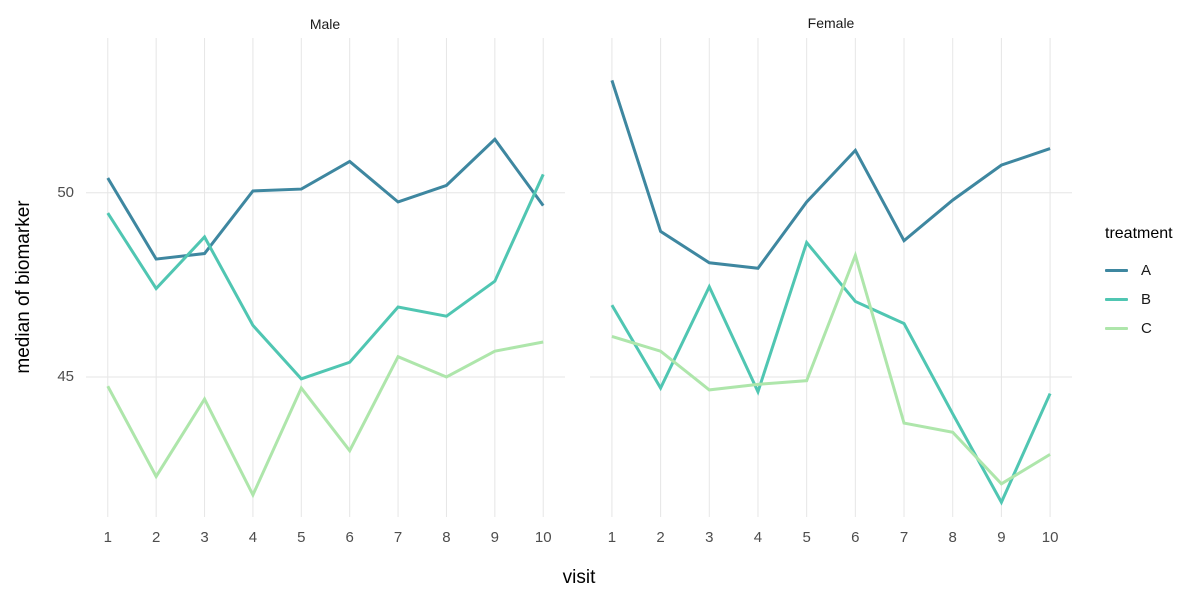  Describe the element at coordinates (1146, 270) in the screenshot. I see `legend-label-a: A` at that location.